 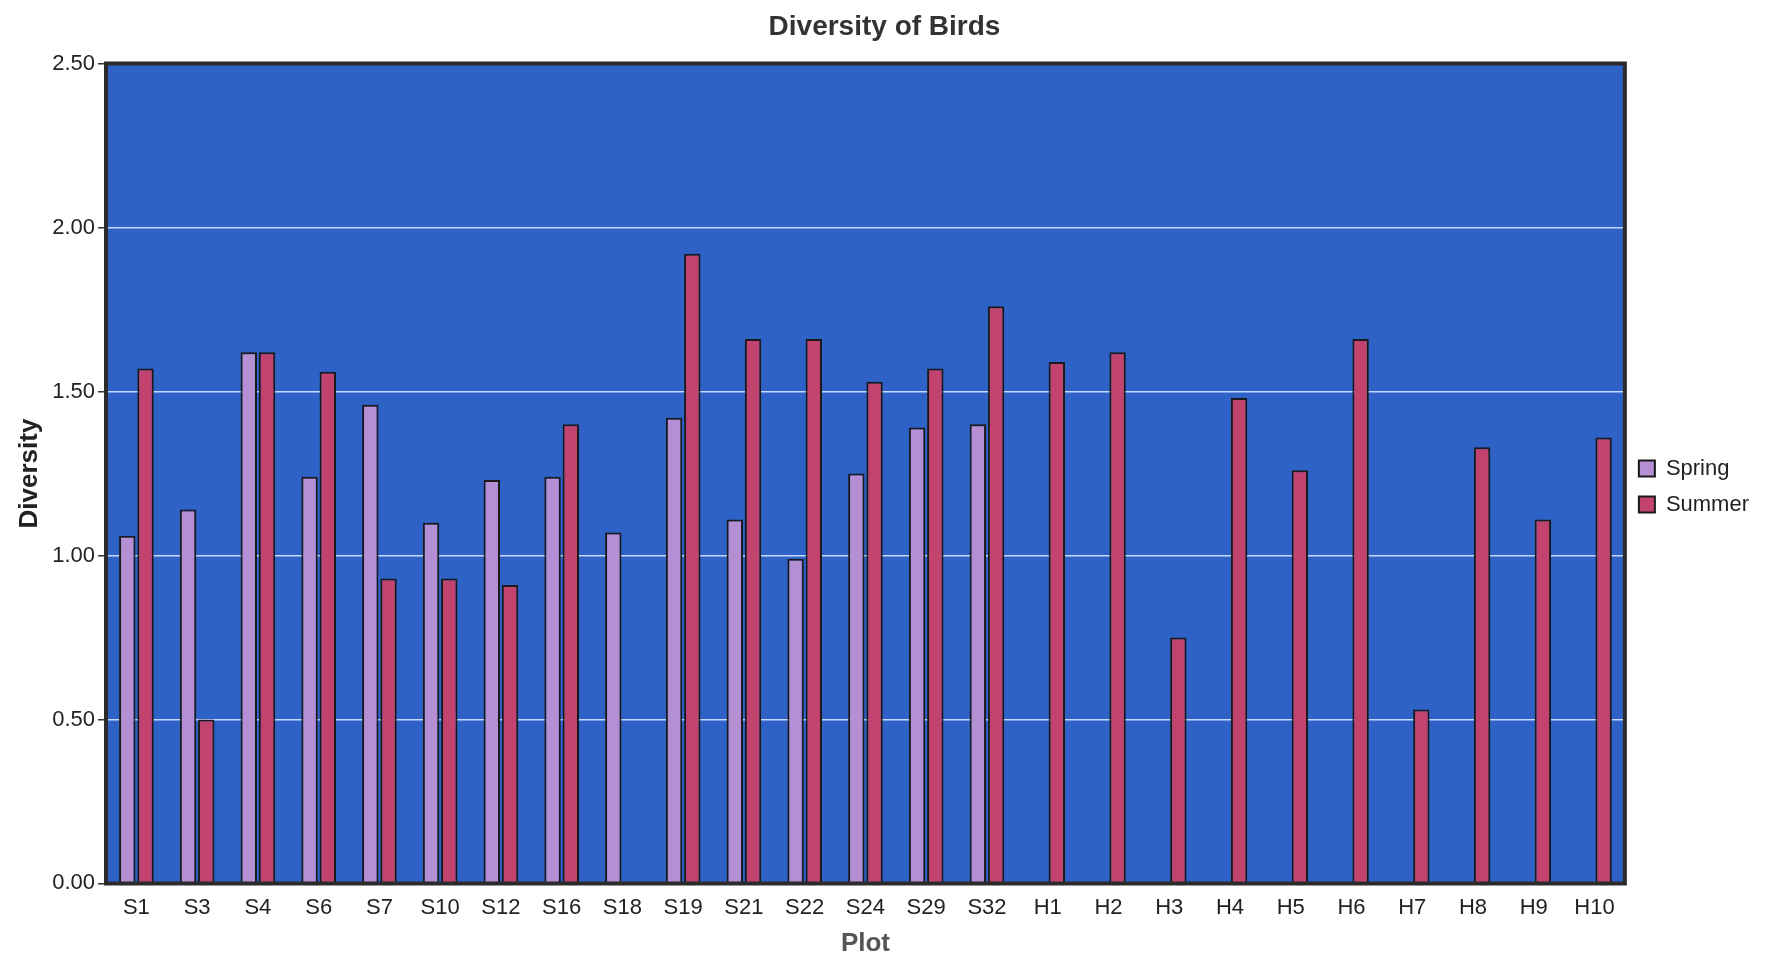 What do you see at coordinates (865, 906) in the screenshot?
I see `x-tick-label: S24` at bounding box center [865, 906].